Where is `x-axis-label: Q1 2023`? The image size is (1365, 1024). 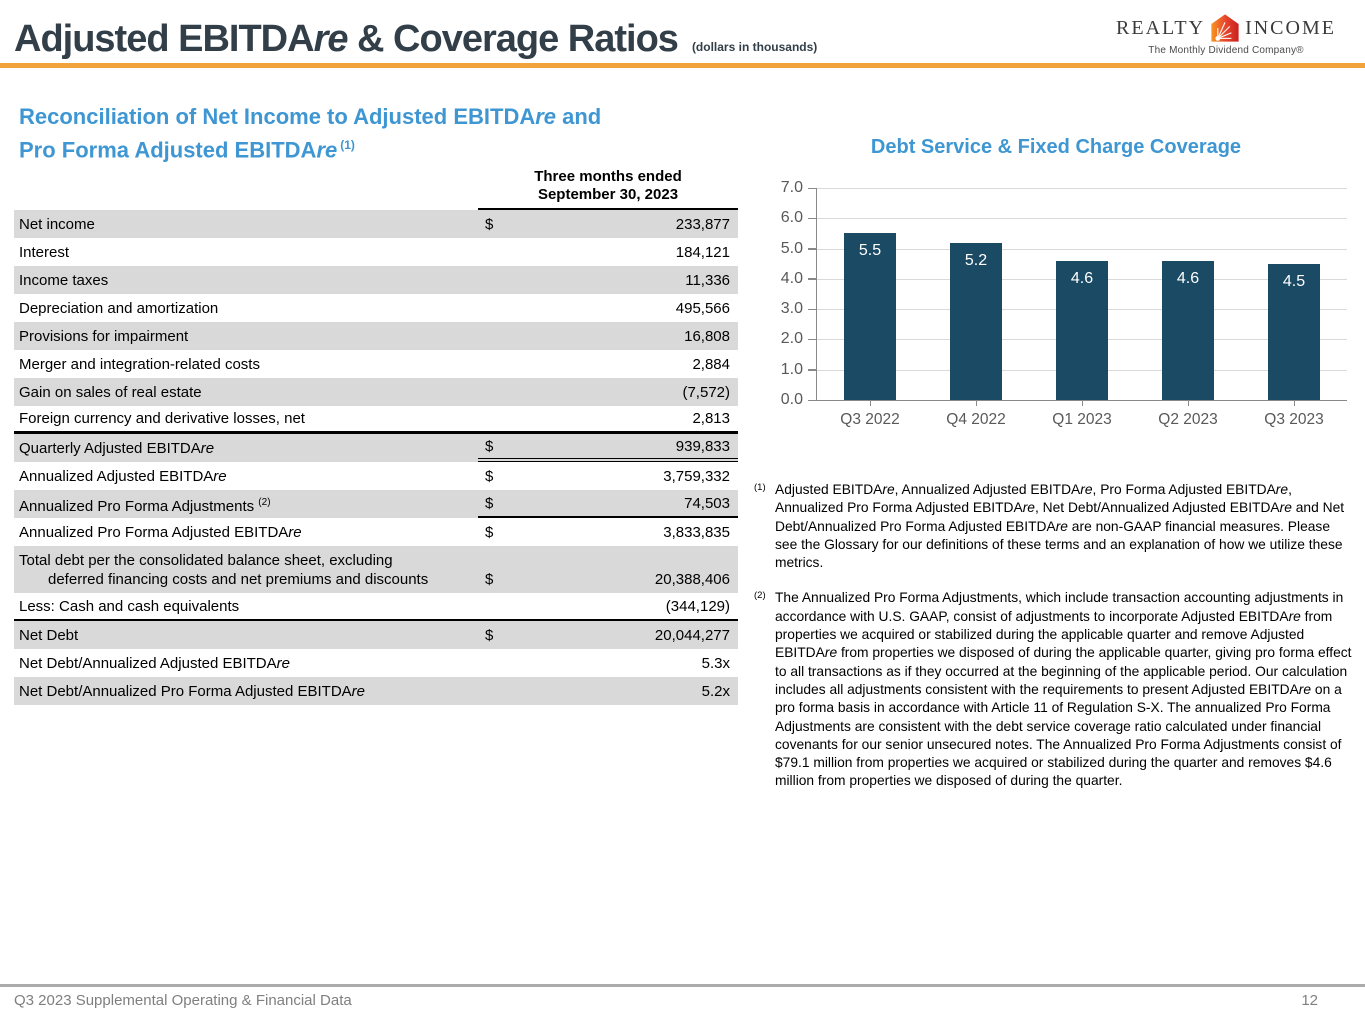 x-axis-label: Q1 2023 is located at coordinates (1082, 419).